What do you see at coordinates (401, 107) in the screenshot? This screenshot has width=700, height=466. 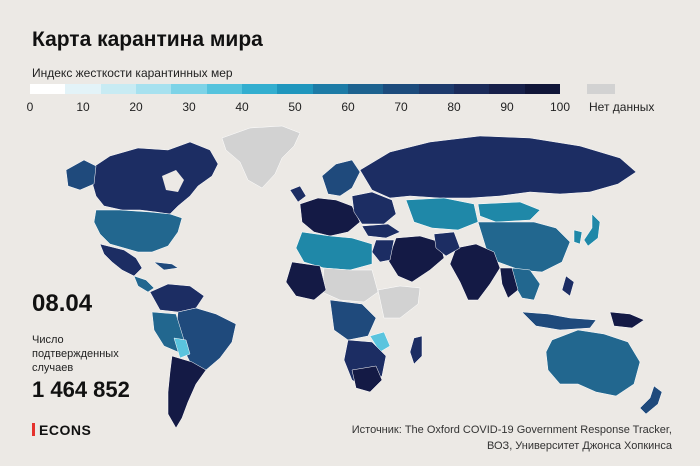 I see `scale-tick-label: 70` at bounding box center [401, 107].